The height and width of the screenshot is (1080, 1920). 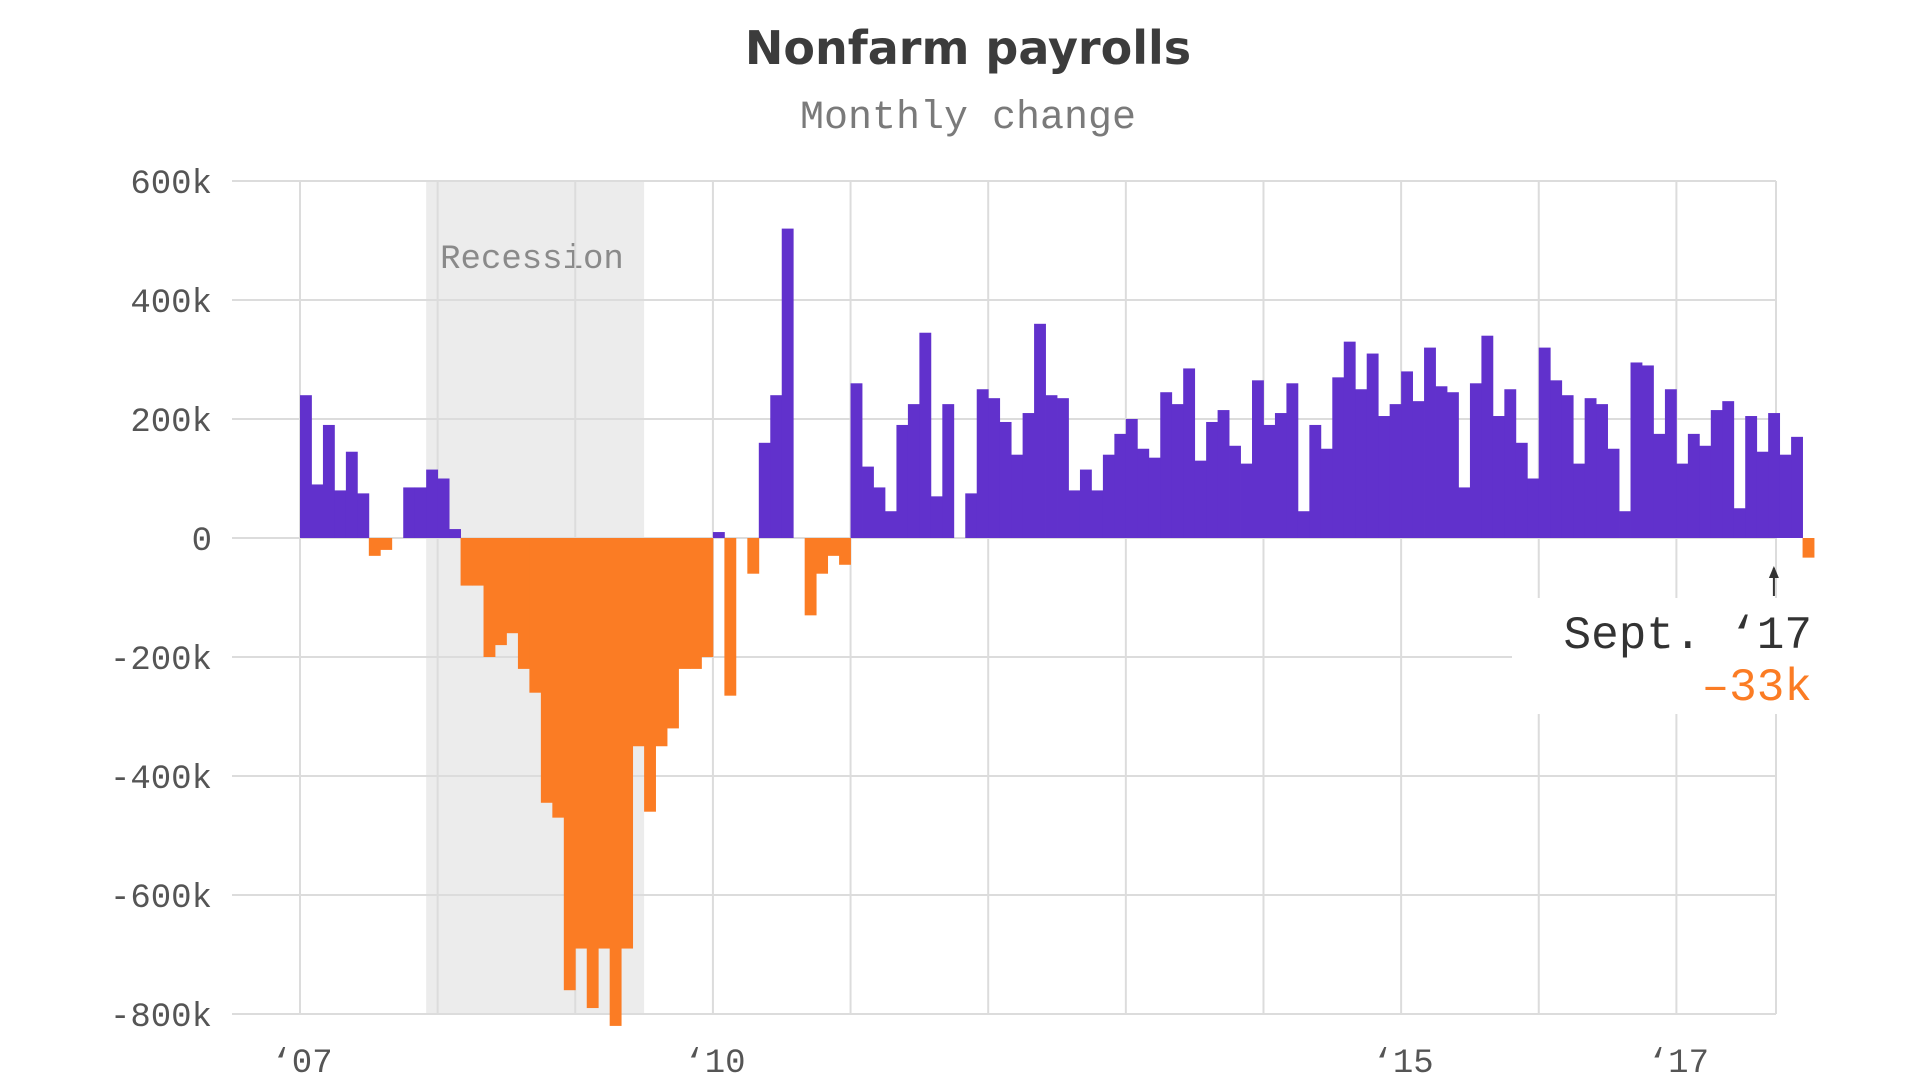 What do you see at coordinates (968, 48) in the screenshot?
I see `chart-title: Nonfarm payrolls` at bounding box center [968, 48].